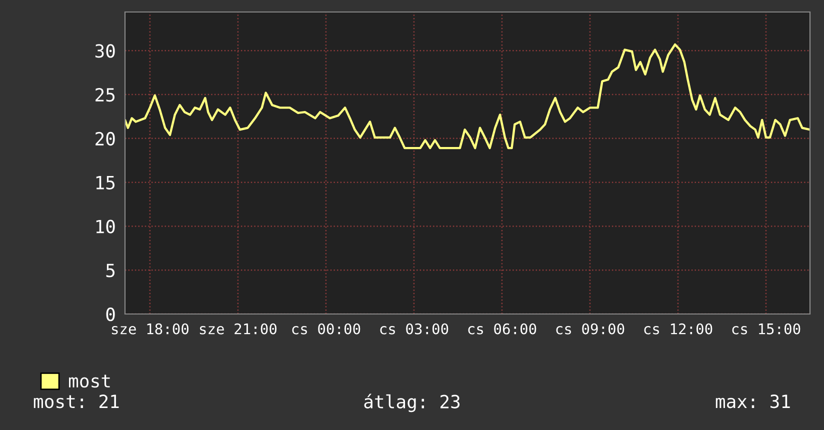 This screenshot has width=824, height=430. I want to click on x-tick-label: cs 03:00, so click(414, 328).